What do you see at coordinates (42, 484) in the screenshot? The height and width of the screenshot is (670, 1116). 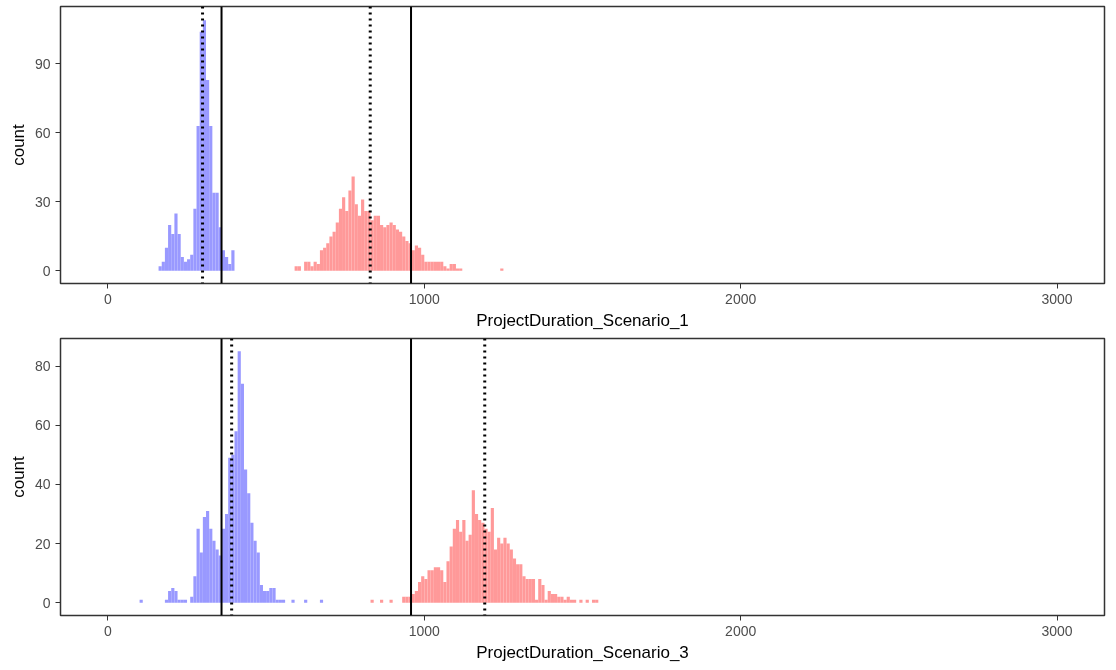 I see `y-tick-label: 40` at bounding box center [42, 484].